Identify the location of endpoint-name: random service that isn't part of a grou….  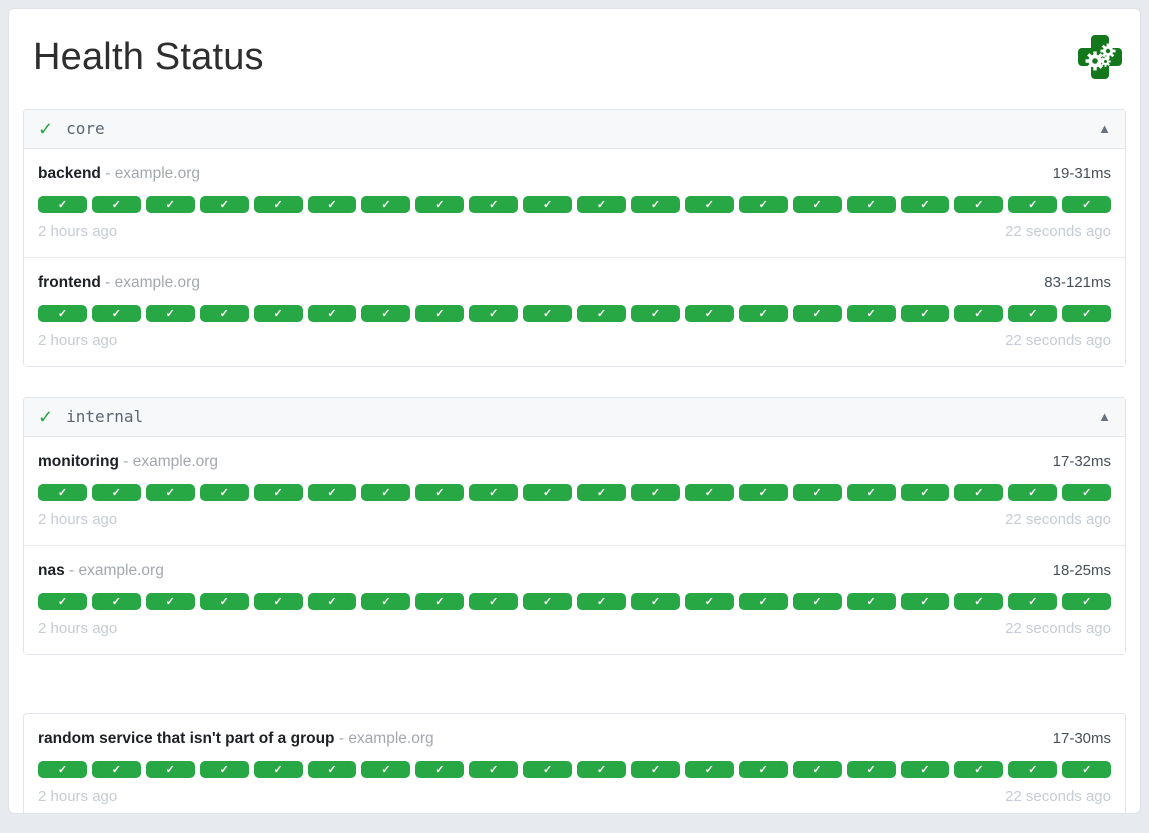
(186, 738).